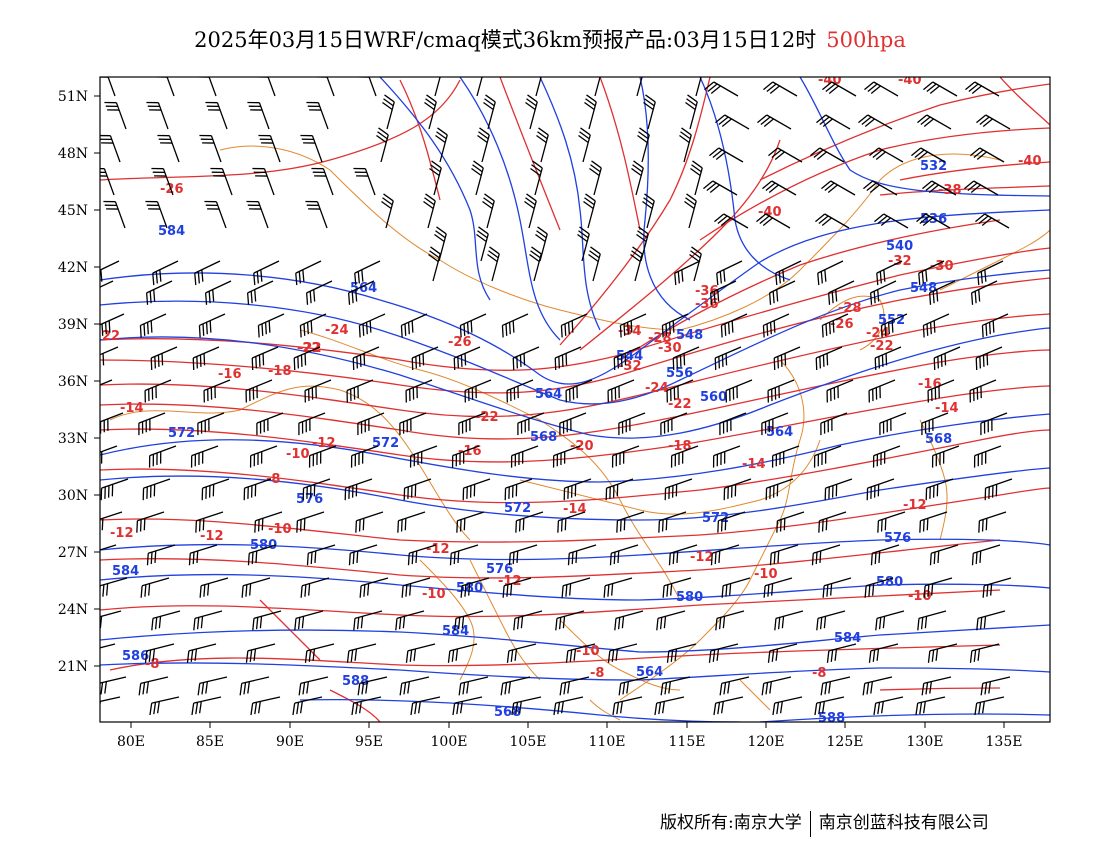 This screenshot has width=1100, height=850. I want to click on temperature-label: -26, so click(460, 342).